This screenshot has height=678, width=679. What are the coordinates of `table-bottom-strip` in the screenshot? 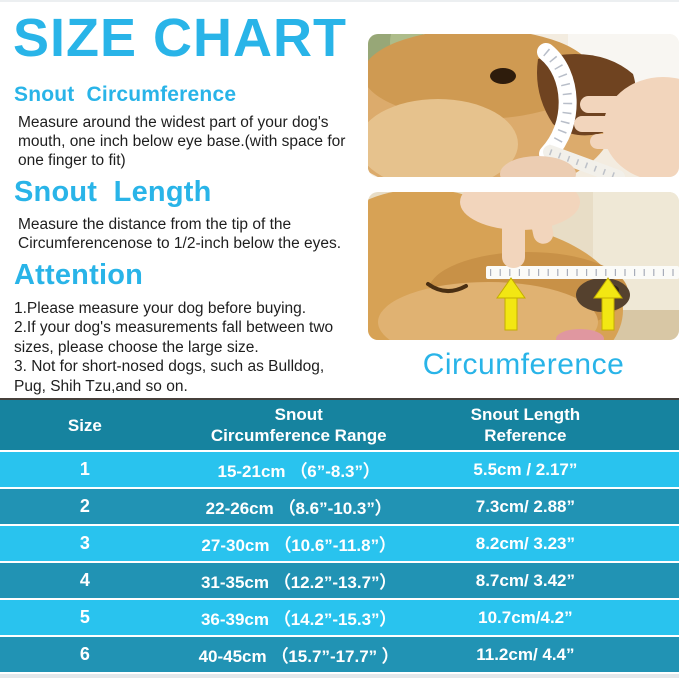 It's located at (339, 676).